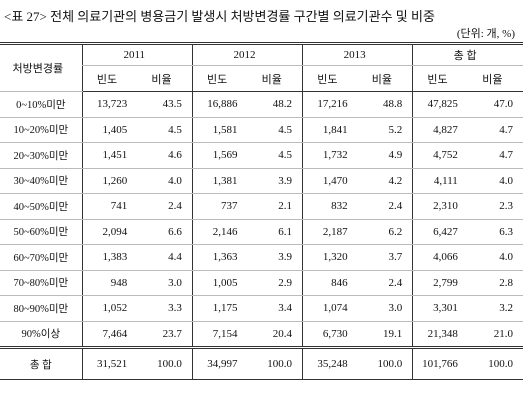  I want to click on table-cell: 6,427, so click(440, 232).